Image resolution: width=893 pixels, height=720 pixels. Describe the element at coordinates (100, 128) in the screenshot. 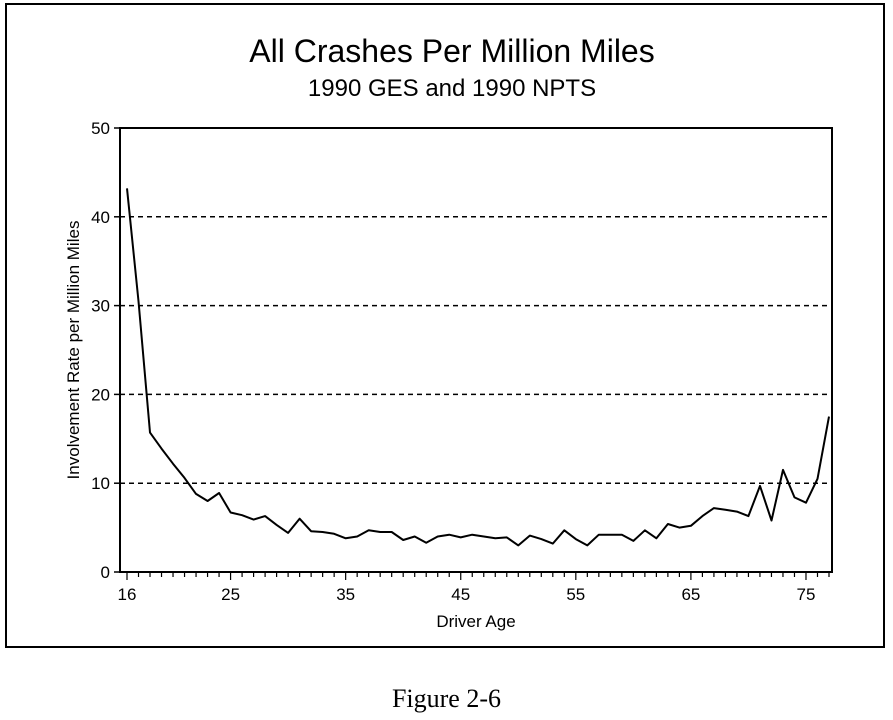

I see `y-tick-label: 50` at that location.